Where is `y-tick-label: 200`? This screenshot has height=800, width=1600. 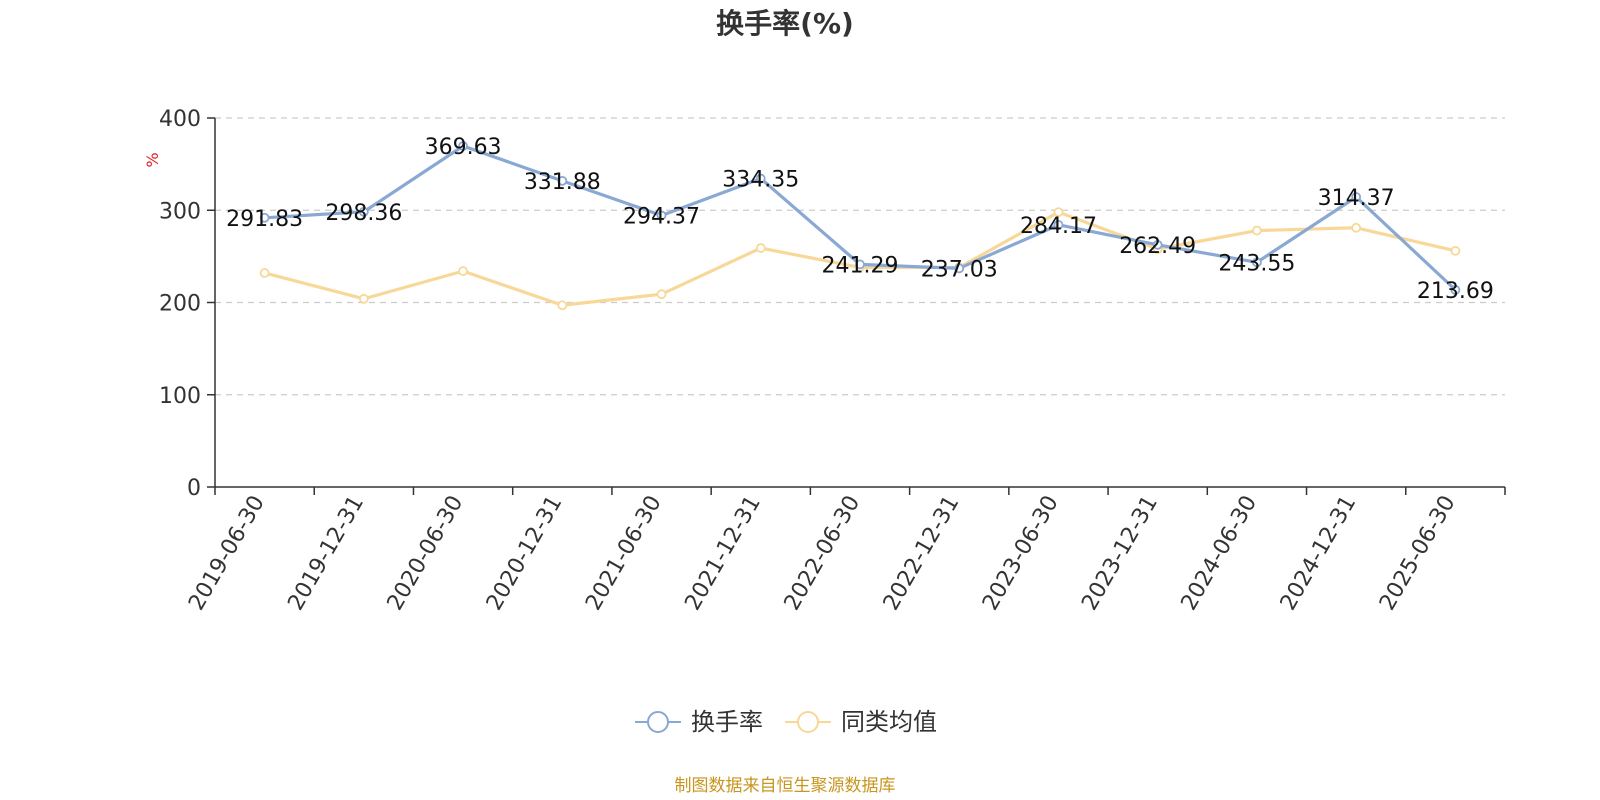 y-tick-label: 200 is located at coordinates (180, 304).